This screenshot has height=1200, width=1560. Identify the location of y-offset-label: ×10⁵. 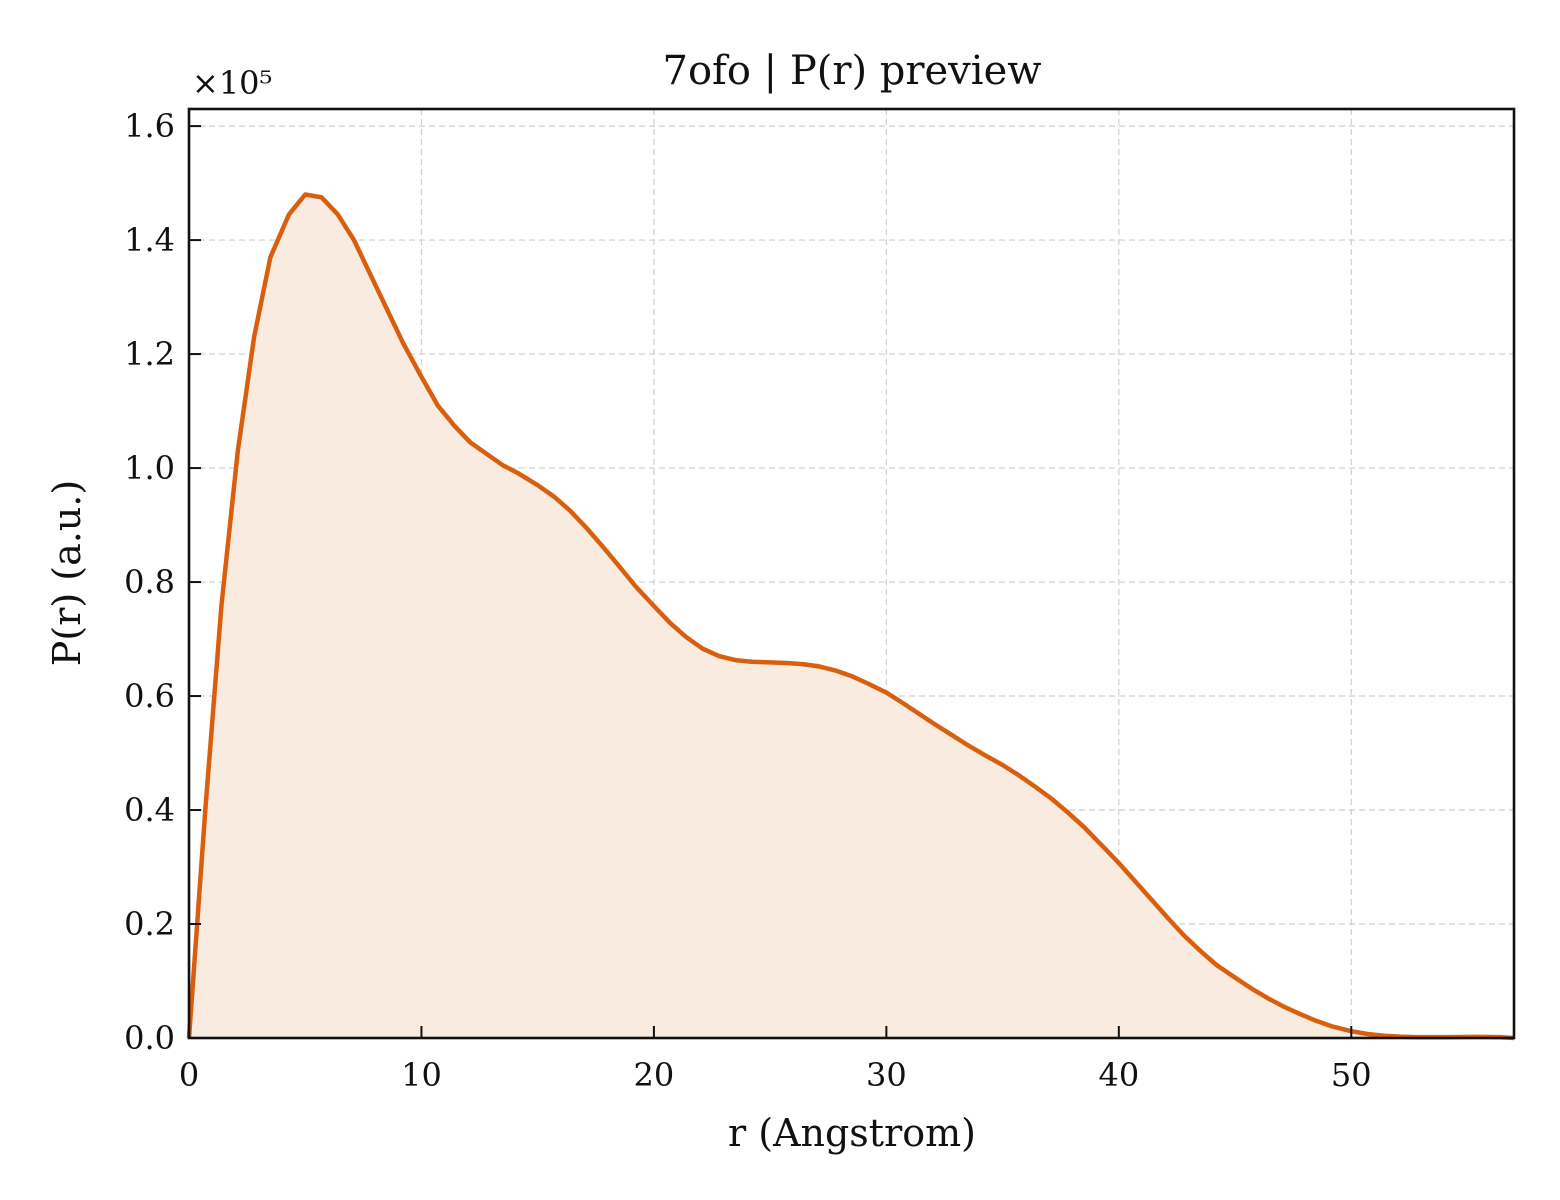
(232, 83).